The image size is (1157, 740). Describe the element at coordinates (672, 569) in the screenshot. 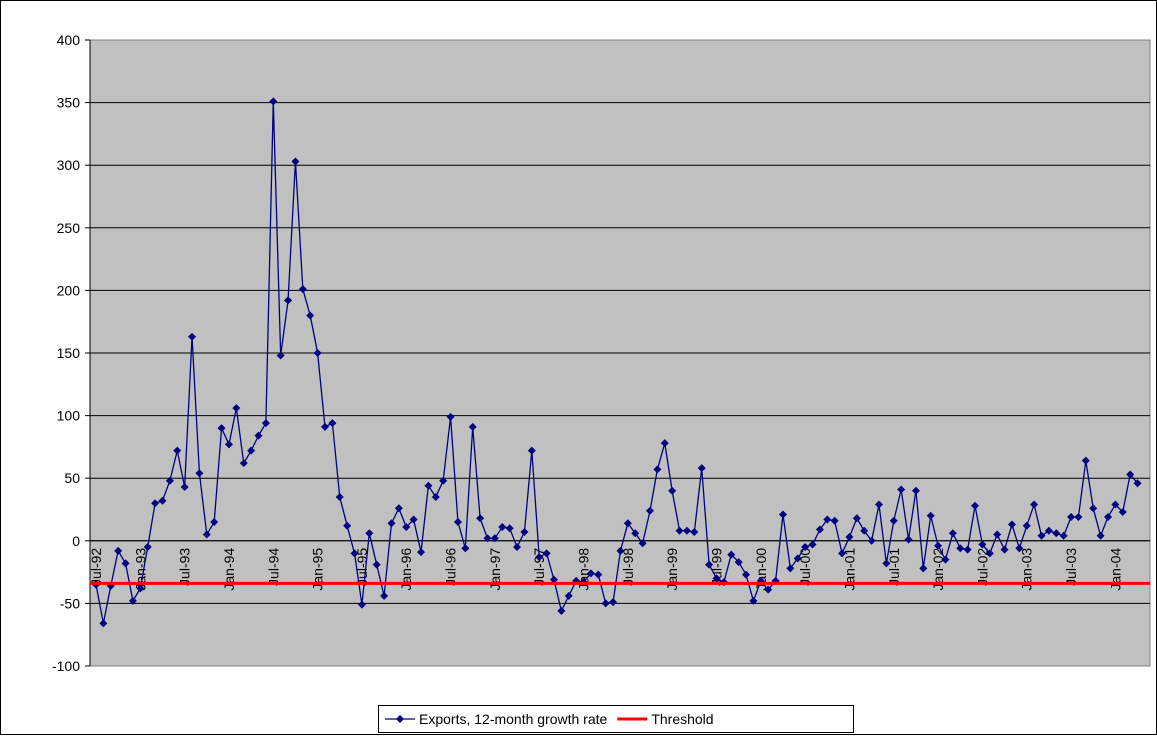

I see `x-tick-label: Jan-99` at that location.